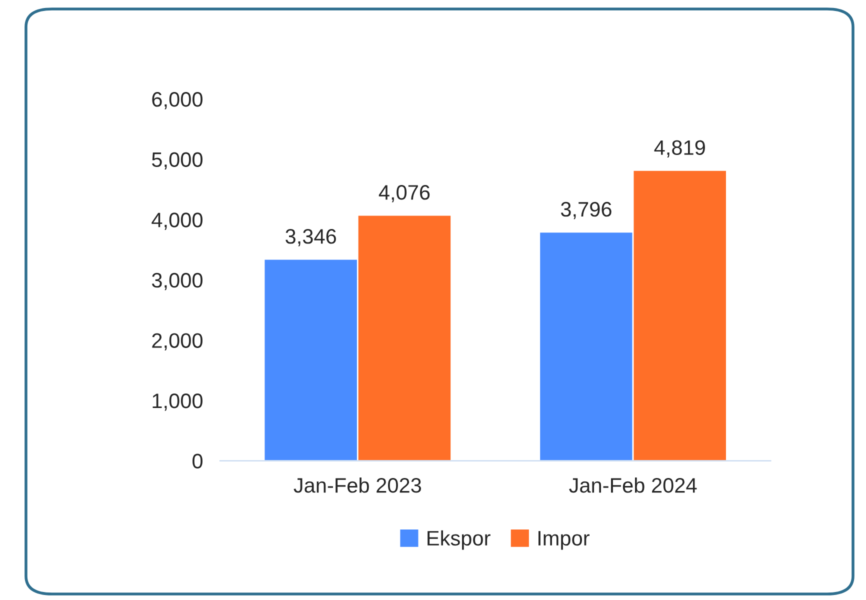 The image size is (866, 600). I want to click on y-tick-label: 6,000, so click(177, 101).